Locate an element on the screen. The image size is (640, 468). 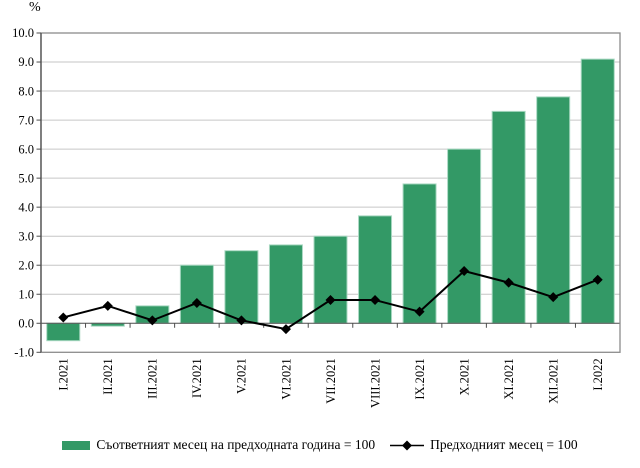
svg-text: -1.0 is located at coordinates (24, 353).